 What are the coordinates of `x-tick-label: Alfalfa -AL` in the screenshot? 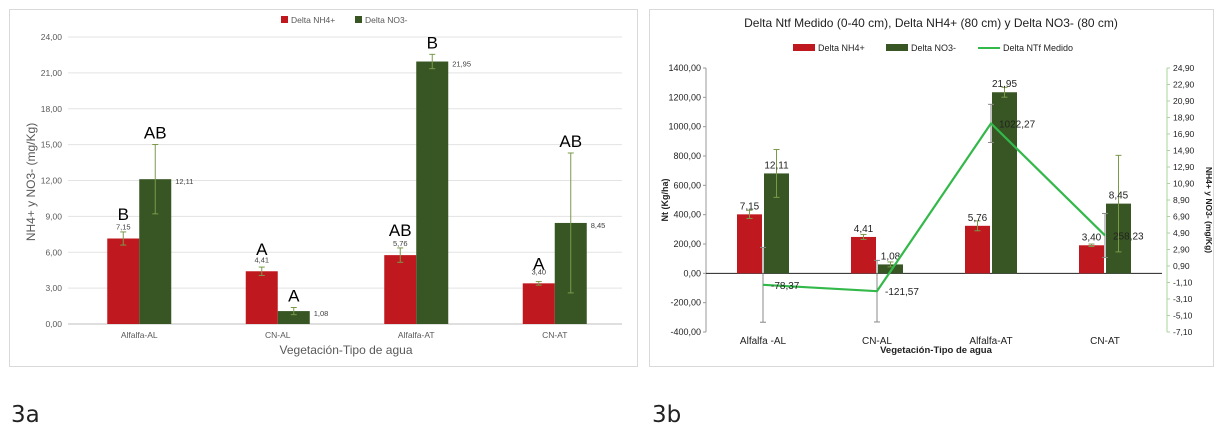 It's located at (763, 341).